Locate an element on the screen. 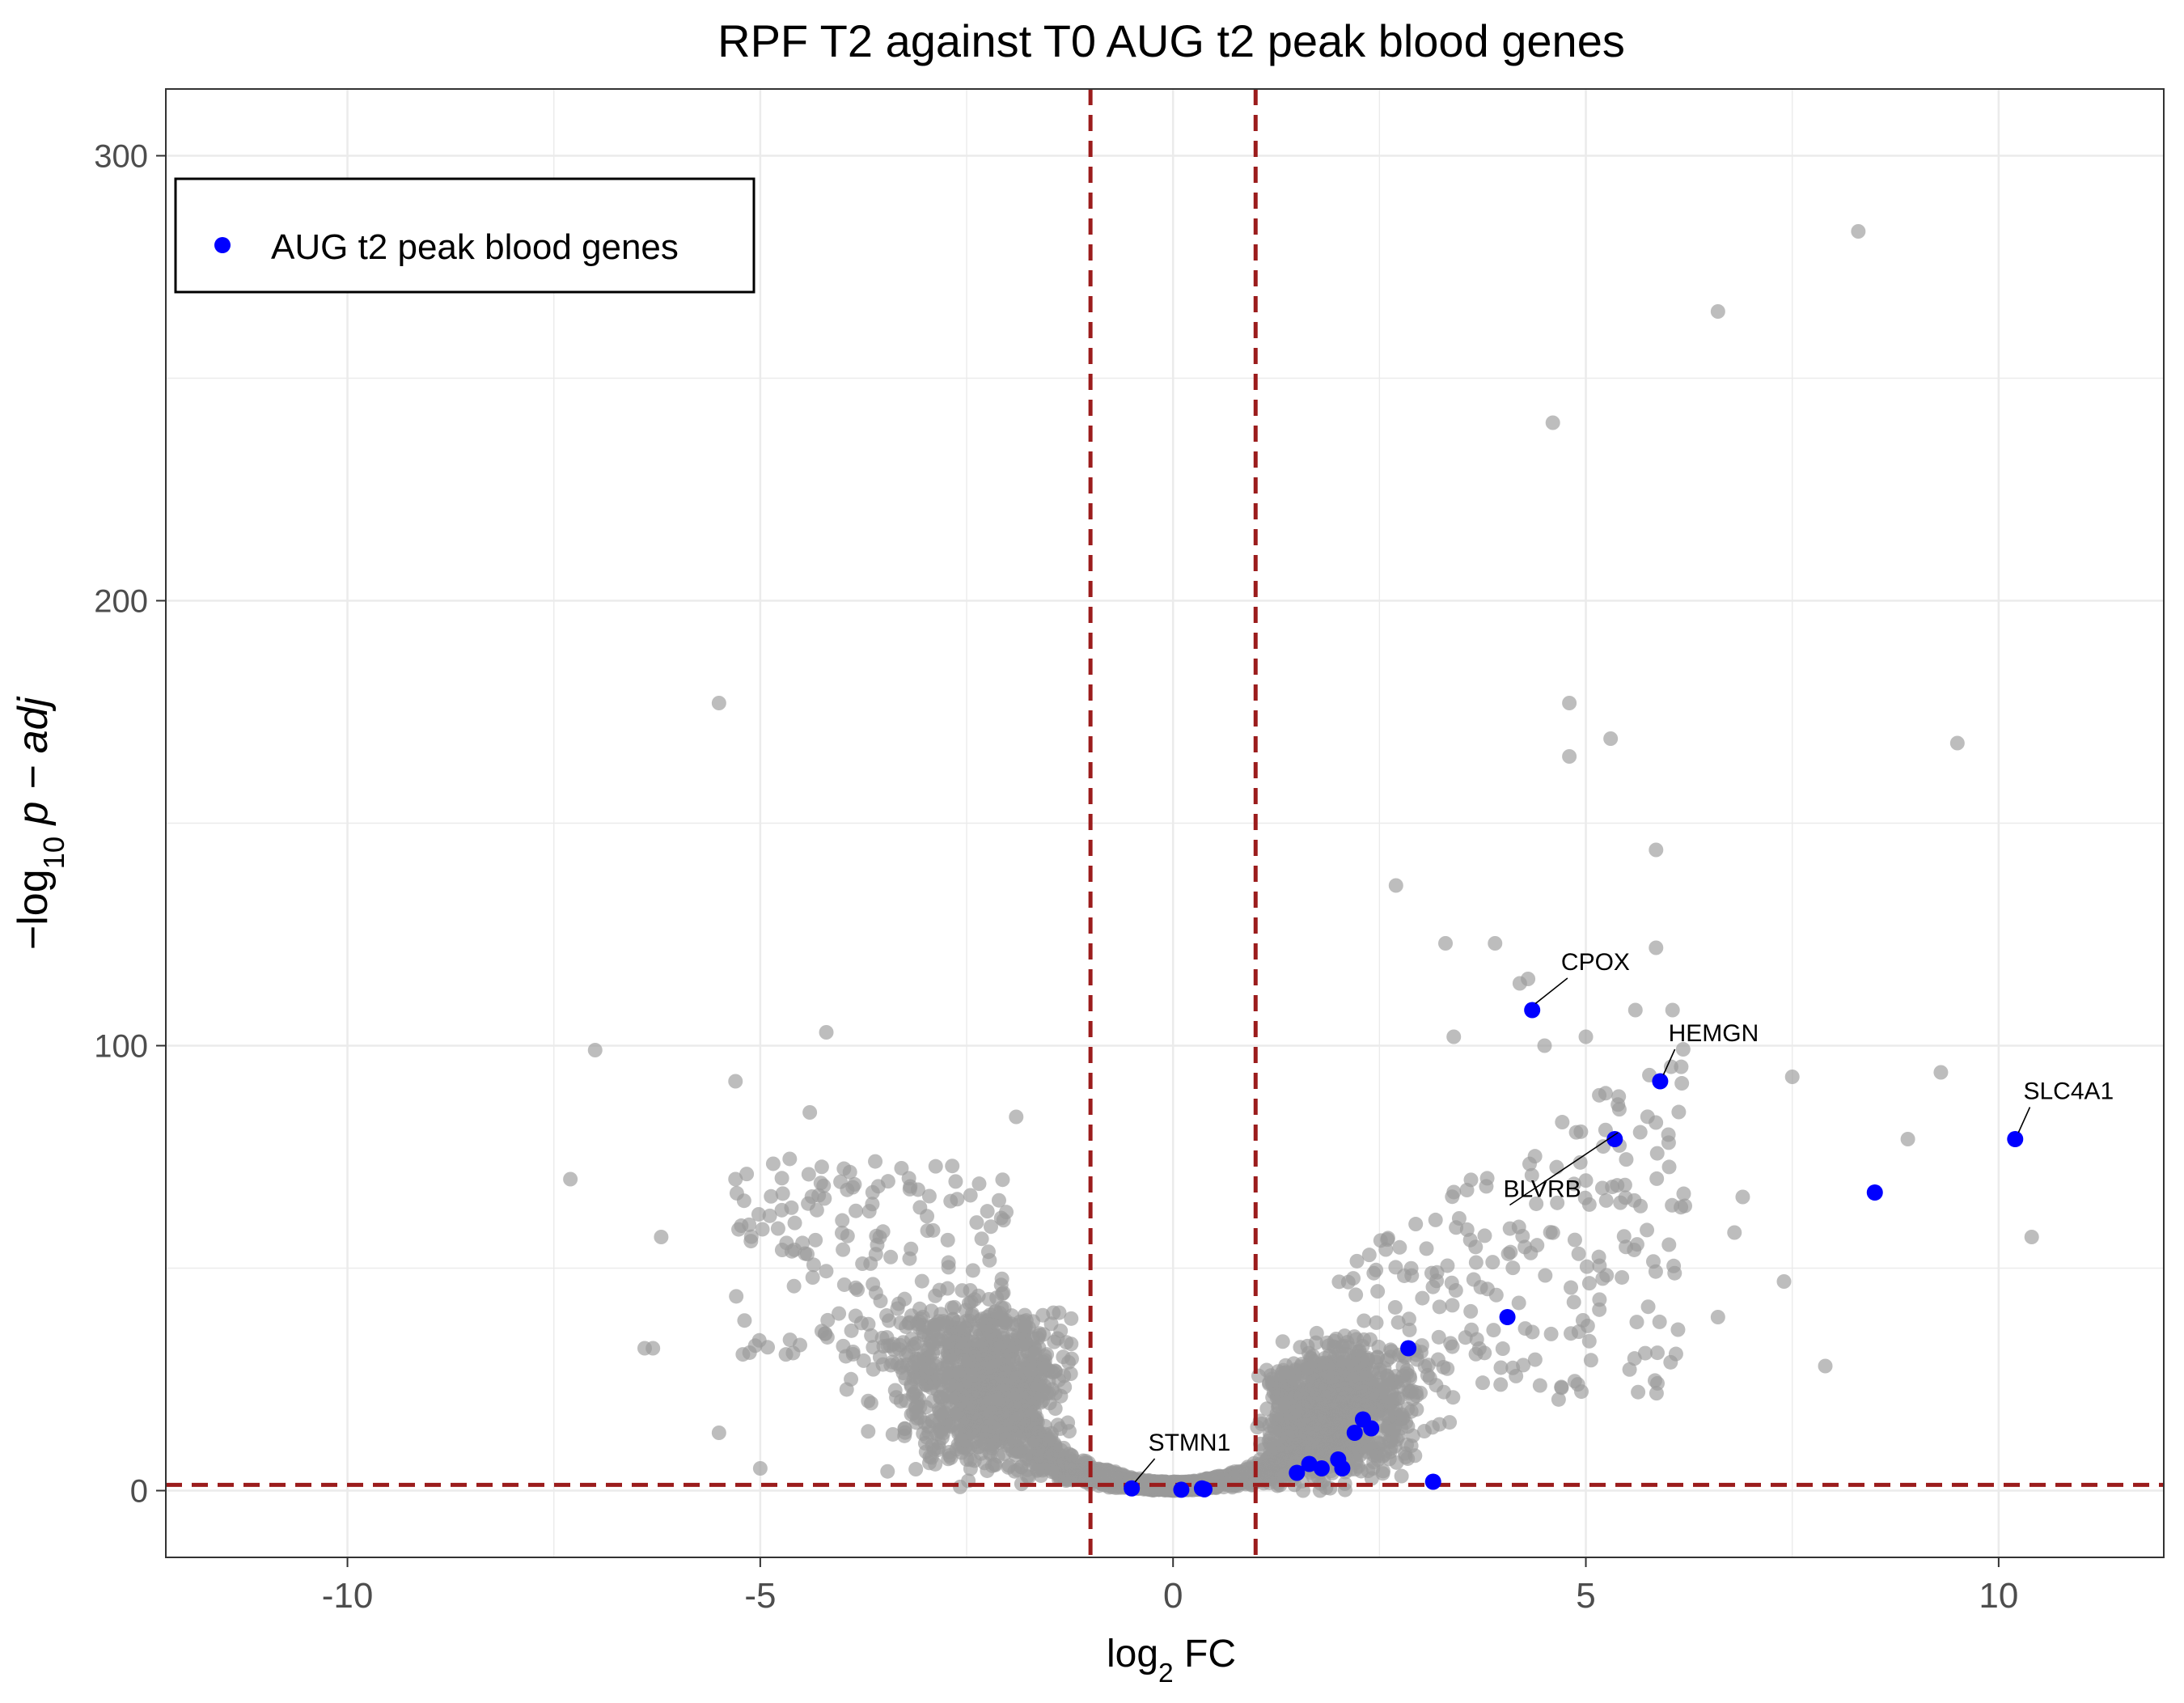 The image size is (2184, 1703). x-axis-label: log2 FC is located at coordinates (1171, 1660).